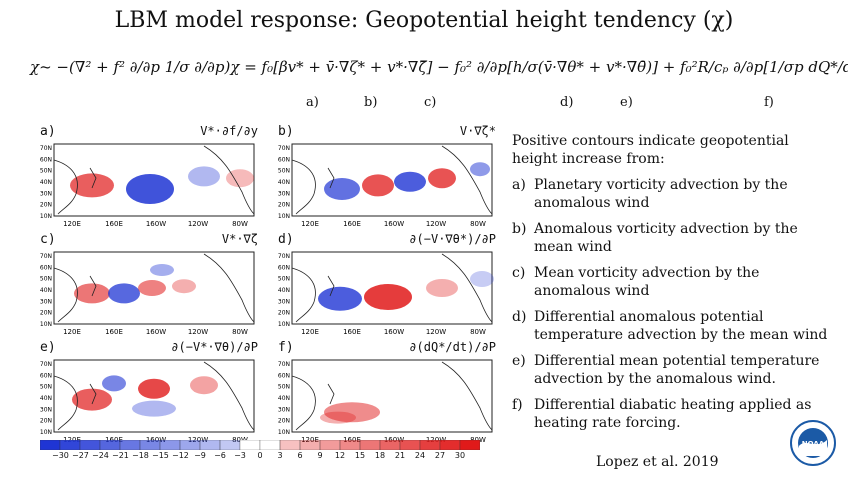 The width and height of the screenshot is (848, 477). Describe the element at coordinates (286, 347) in the screenshot. I see `panel-label: f)` at that location.